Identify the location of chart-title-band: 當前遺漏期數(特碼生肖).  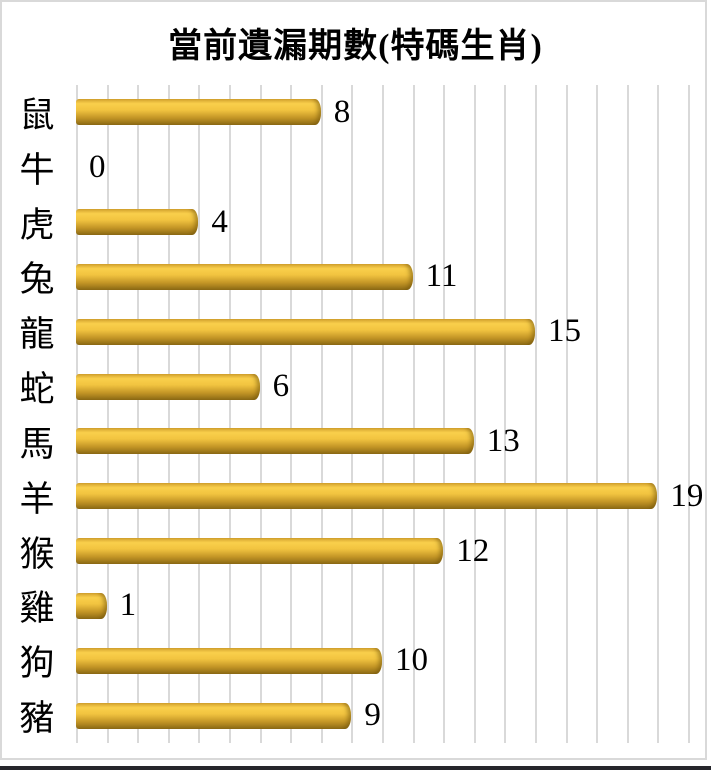
(355, 42).